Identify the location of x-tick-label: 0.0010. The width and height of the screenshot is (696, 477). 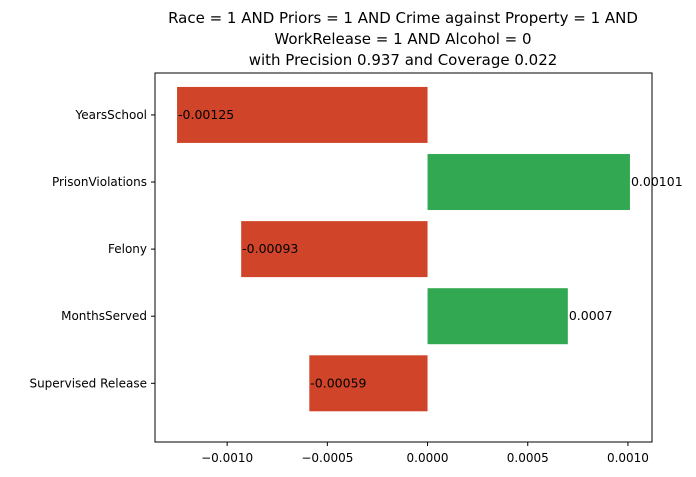
(628, 458).